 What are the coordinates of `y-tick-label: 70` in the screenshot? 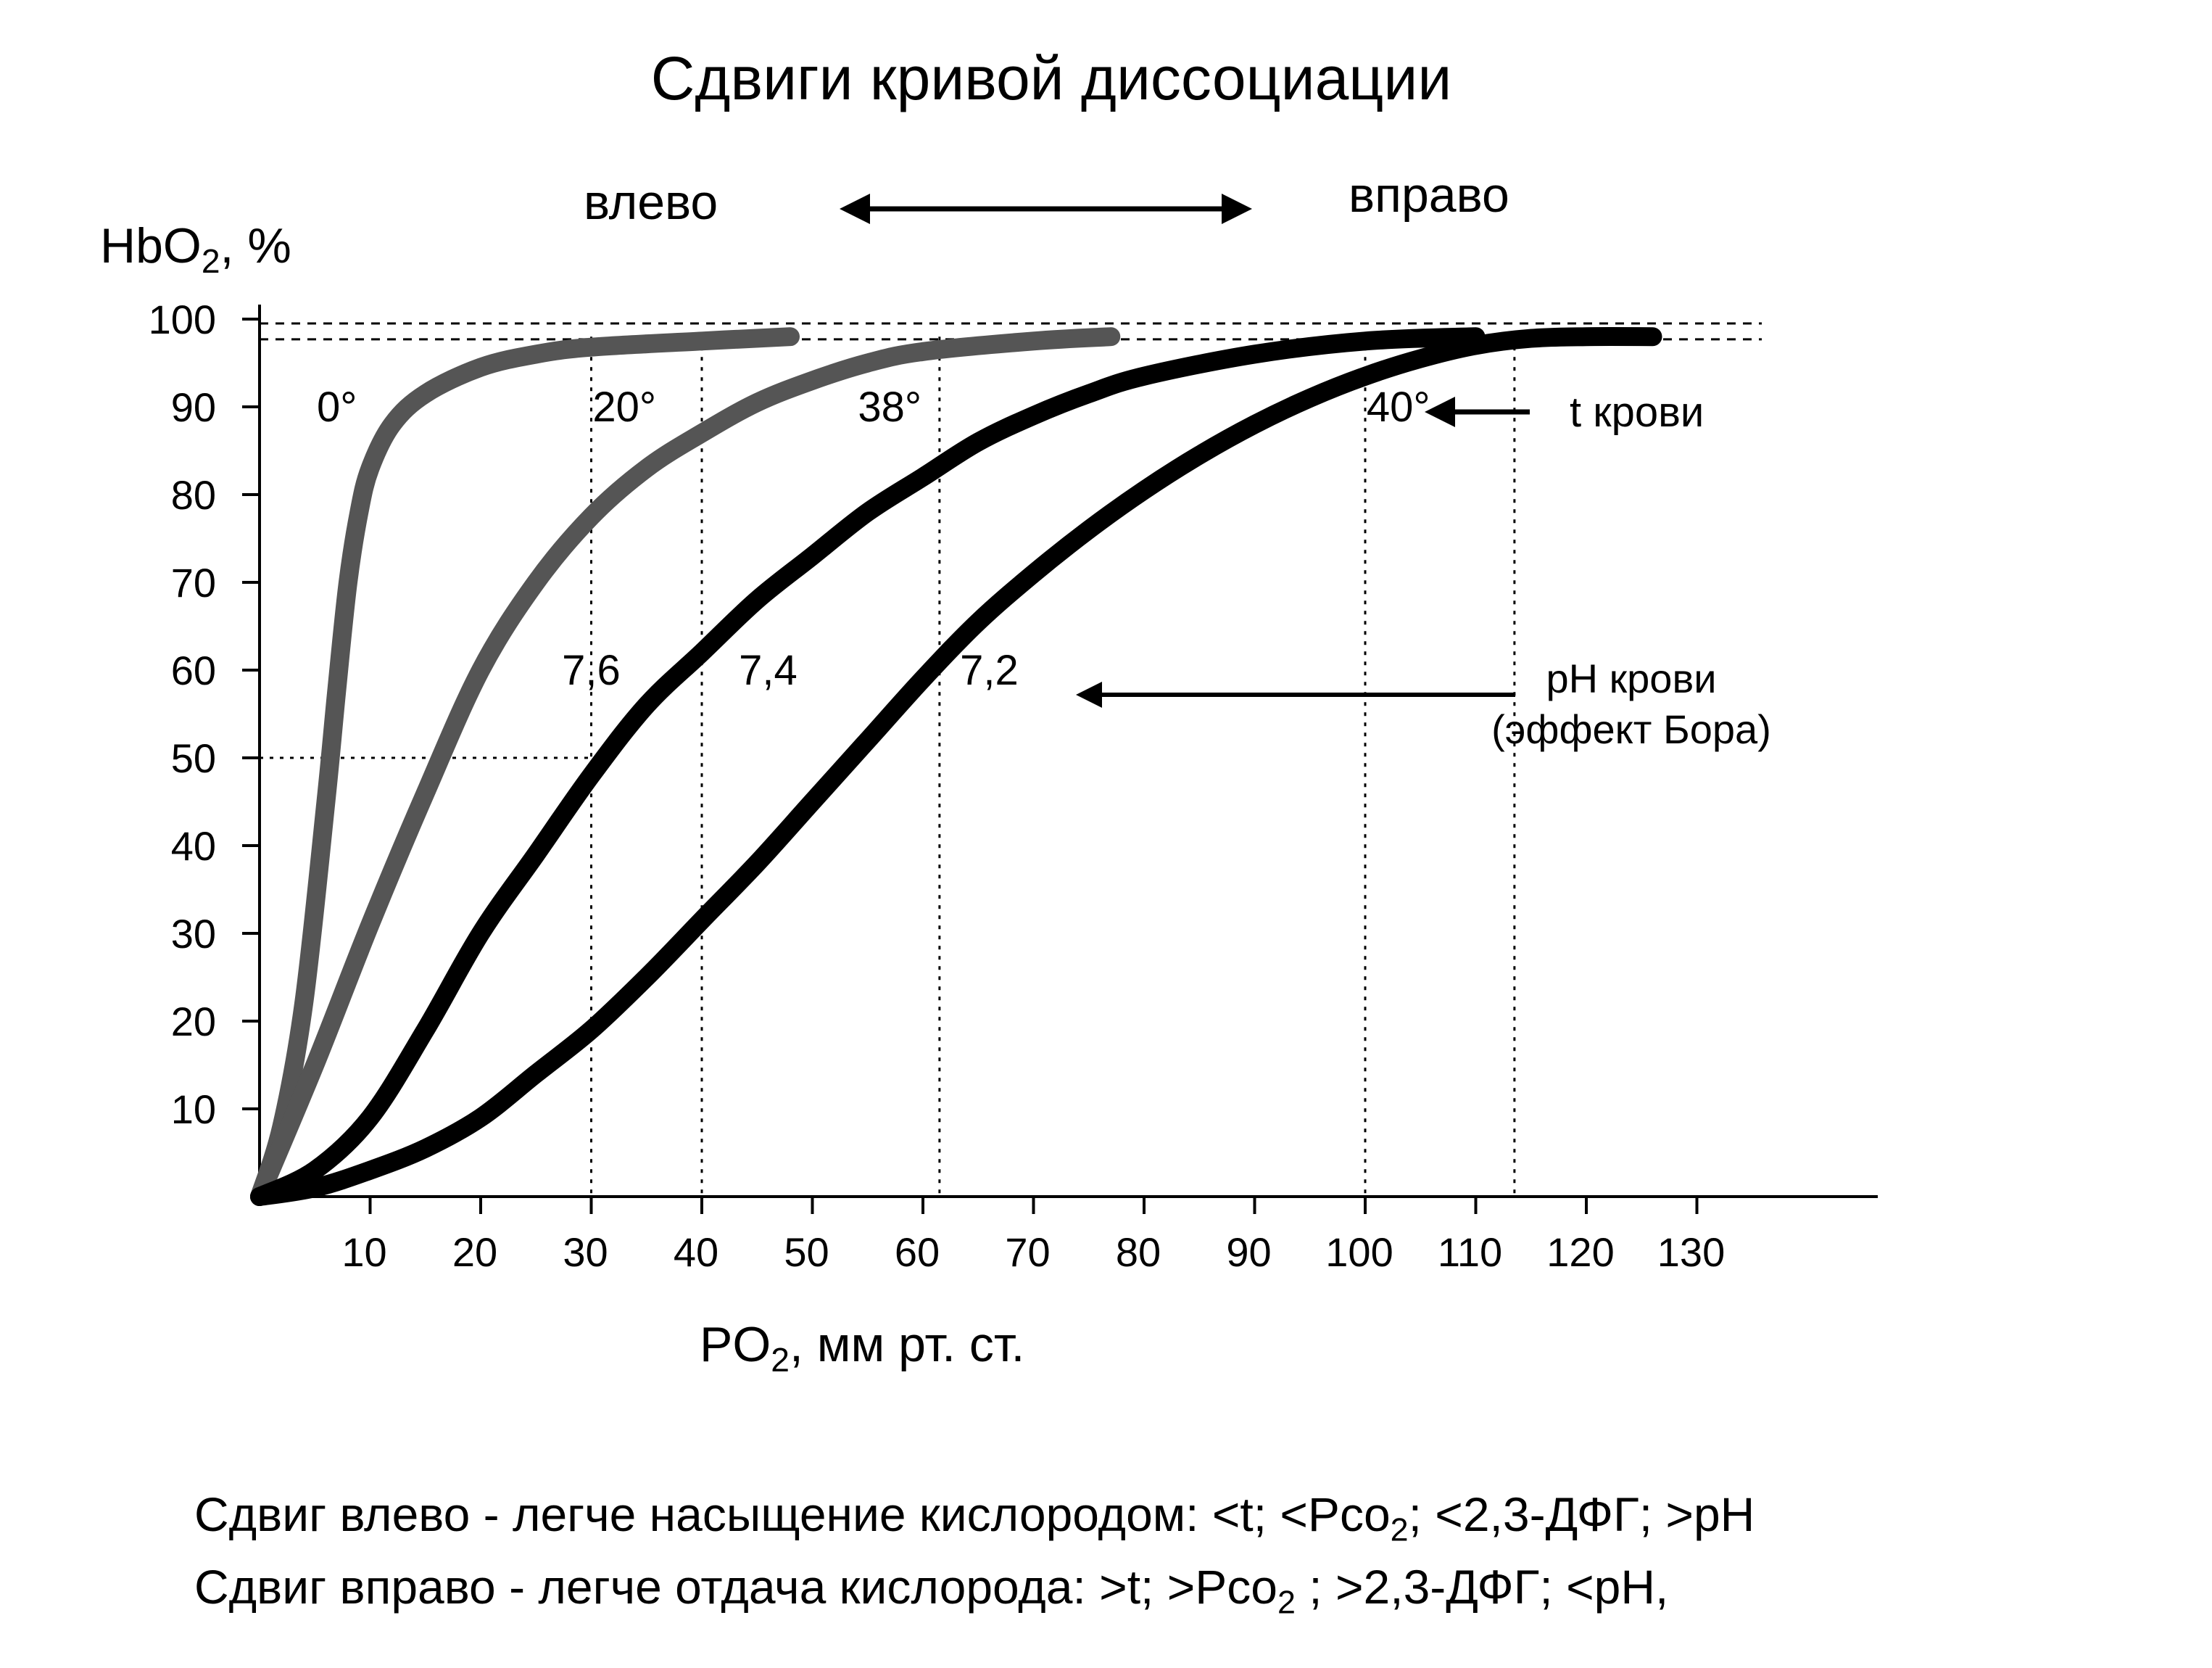 It's located at (193, 583).